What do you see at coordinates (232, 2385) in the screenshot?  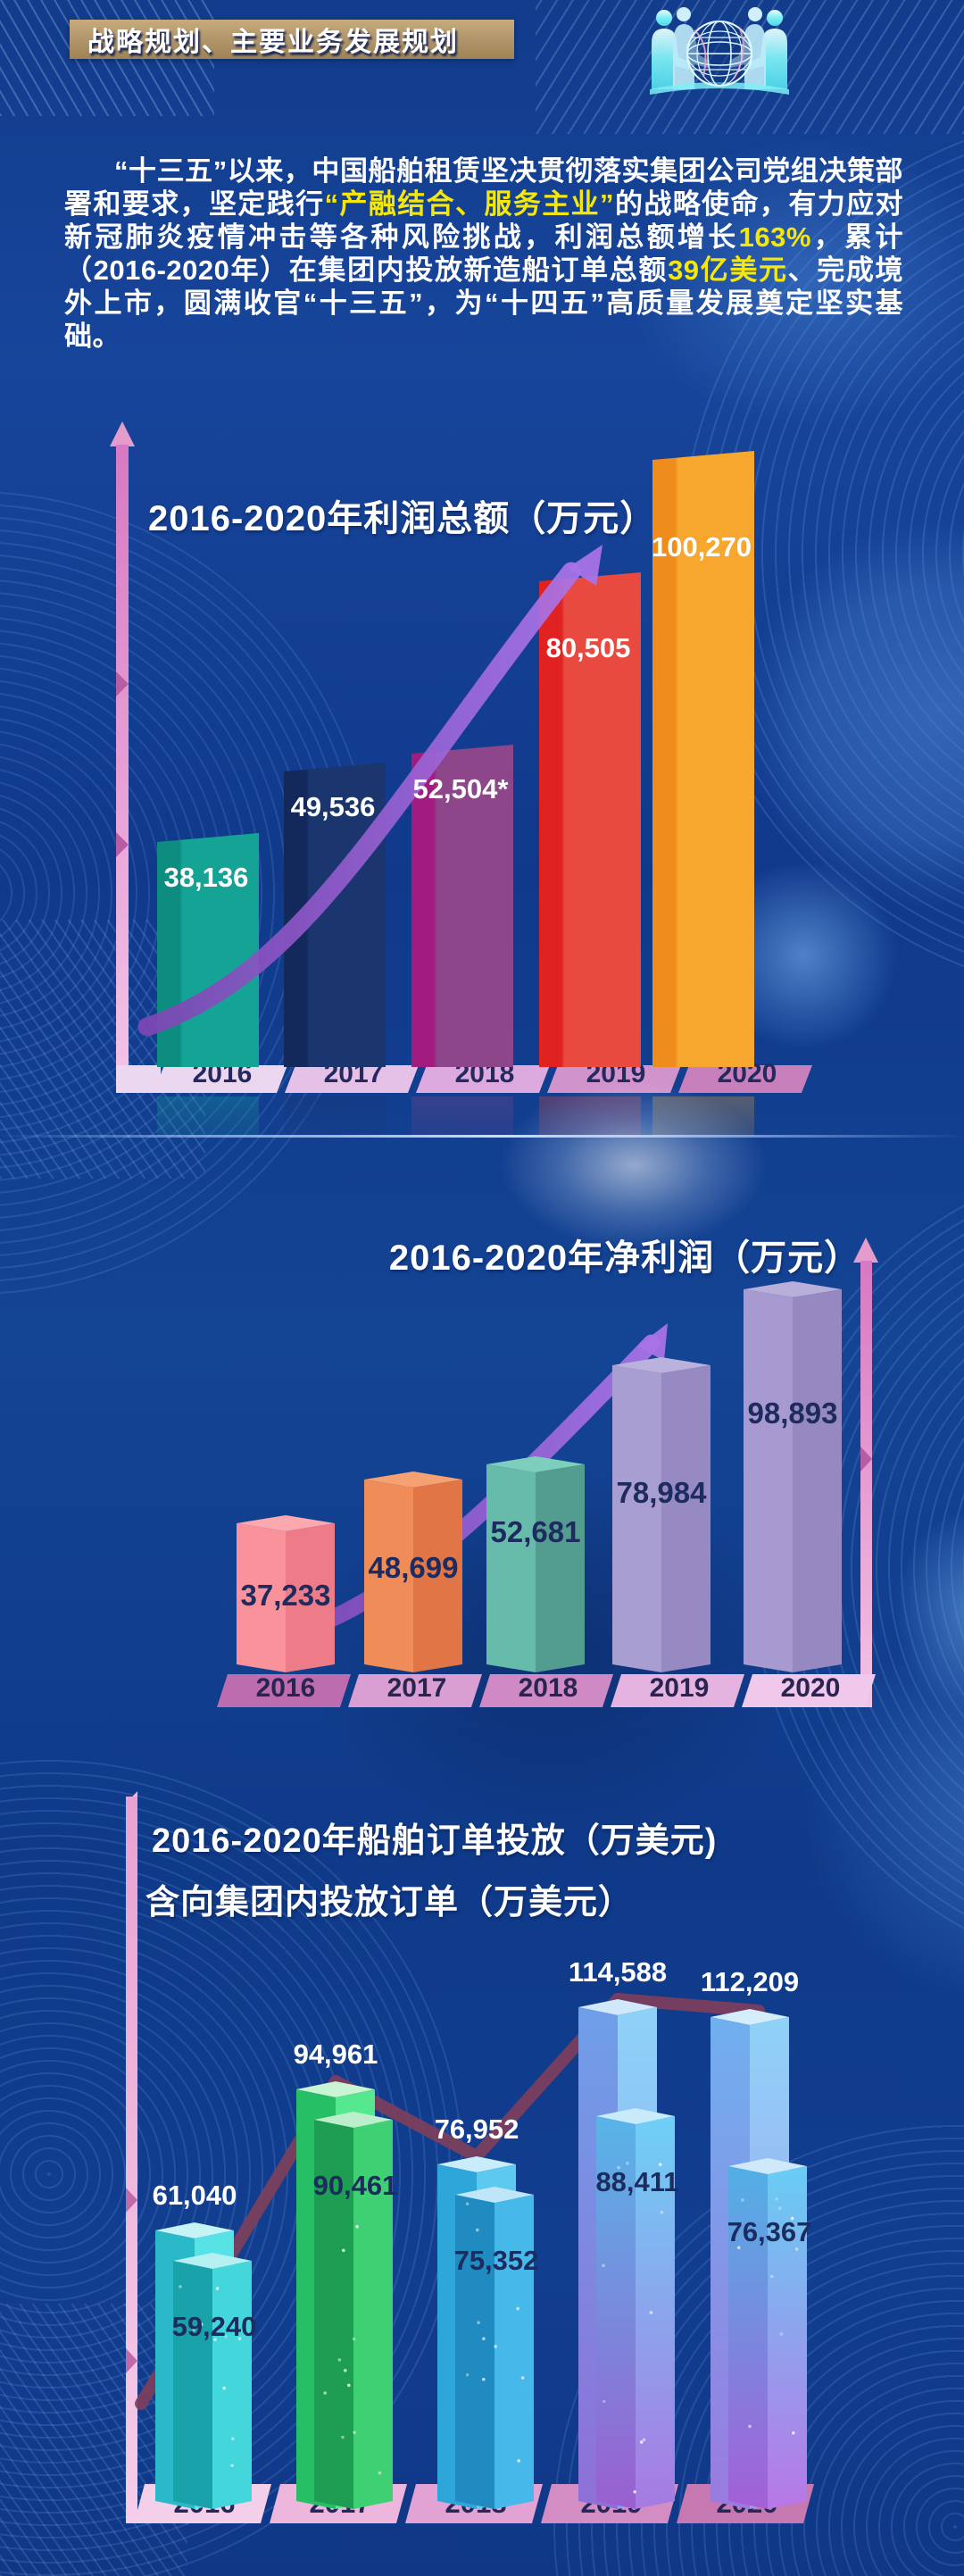 I see `bar-right-front-2016` at bounding box center [232, 2385].